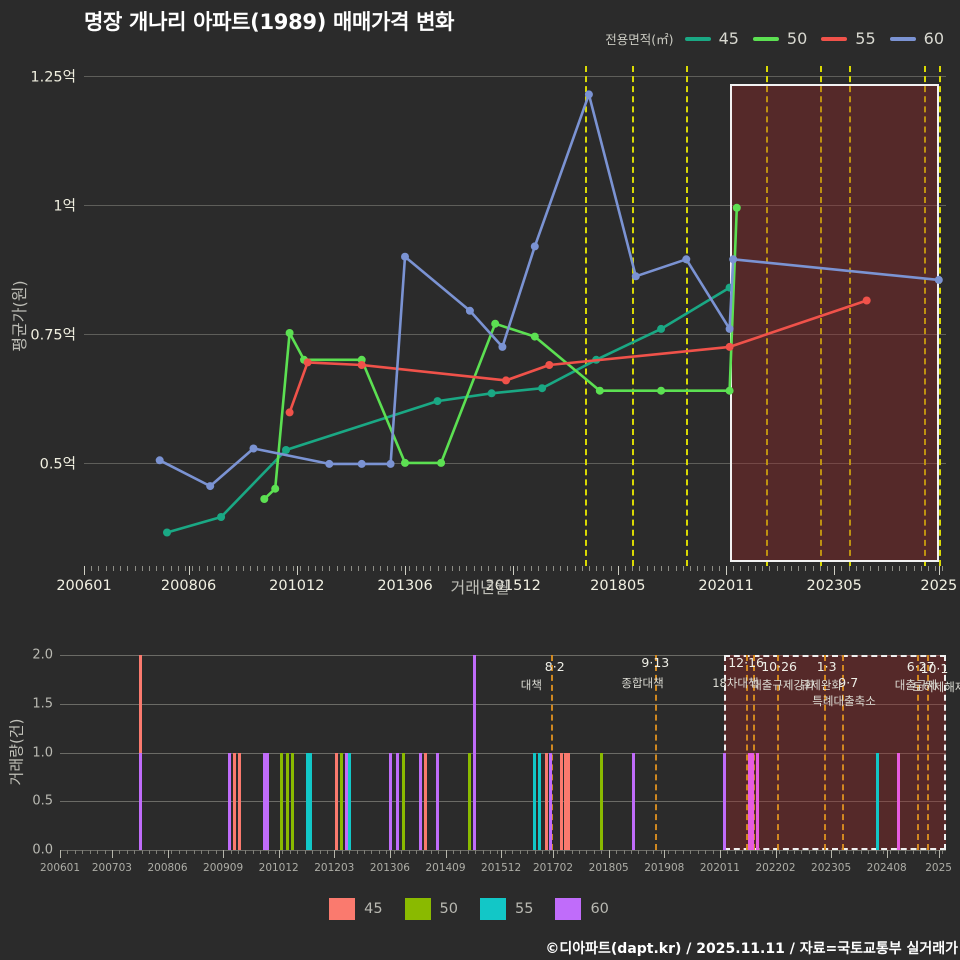 The image size is (960, 960). What do you see at coordinates (517, 909) in the screenshot?
I see `vol-legend-item-55: 55` at bounding box center [517, 909].